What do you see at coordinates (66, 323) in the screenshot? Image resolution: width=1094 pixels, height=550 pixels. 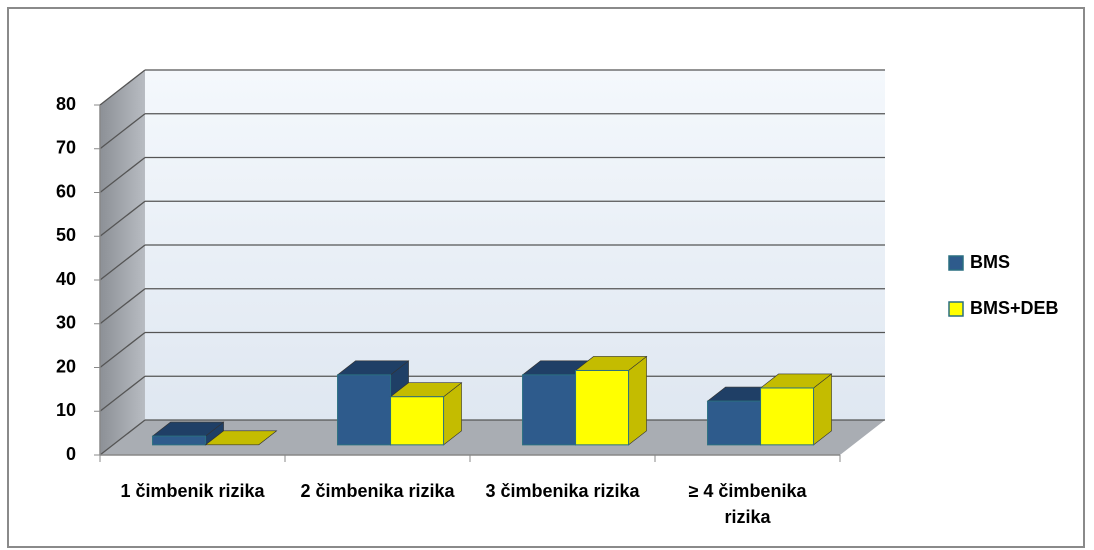 I see `y-tick-label: 30` at bounding box center [66, 323].